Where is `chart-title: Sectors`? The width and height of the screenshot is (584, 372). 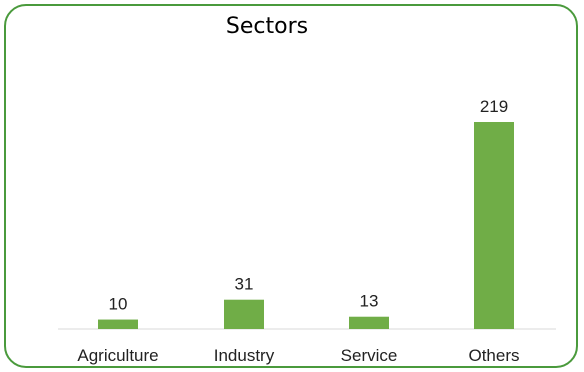 chart-title: Sectors is located at coordinates (267, 26).